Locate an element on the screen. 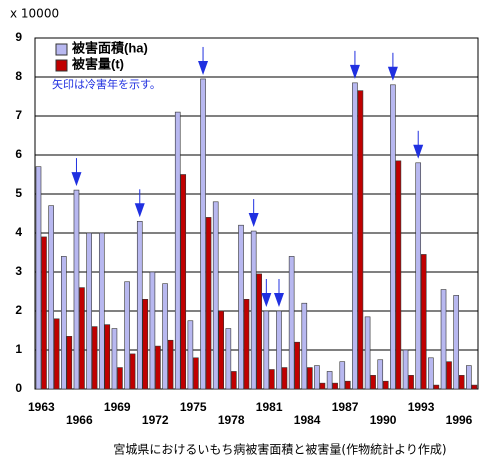  y-tick-label: 6 is located at coordinates (18, 154).